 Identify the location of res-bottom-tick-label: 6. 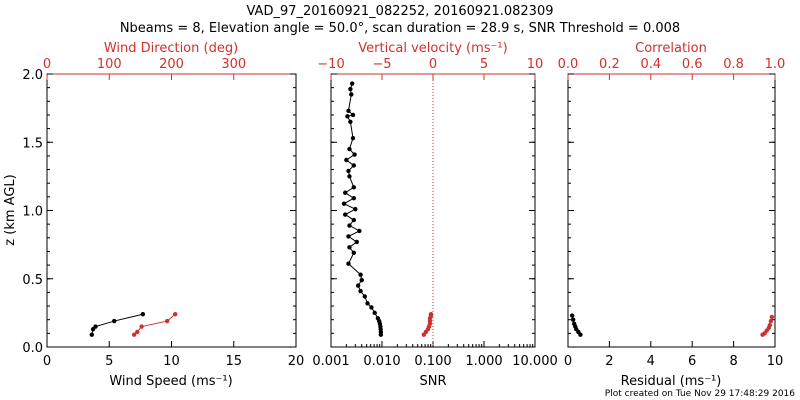
(692, 361).